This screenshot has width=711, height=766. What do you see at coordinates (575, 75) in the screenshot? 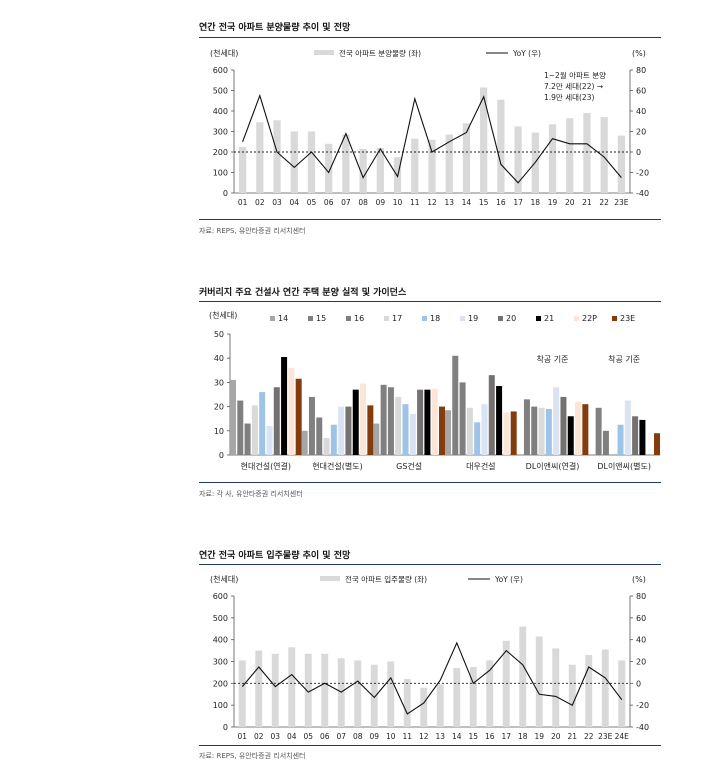
I see `annotation-text: 1~2월 아파트 분양` at bounding box center [575, 75].